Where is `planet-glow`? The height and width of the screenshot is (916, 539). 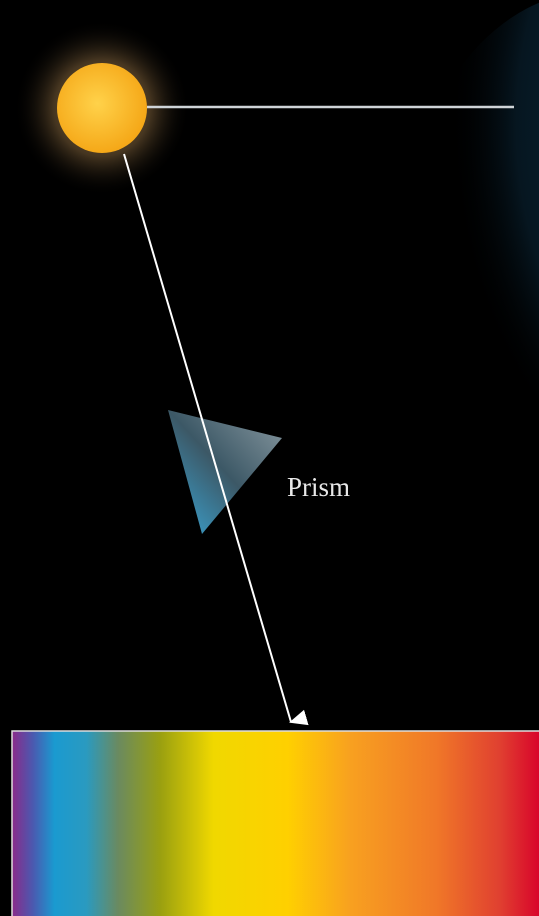 planet-glow is located at coordinates (474, 230).